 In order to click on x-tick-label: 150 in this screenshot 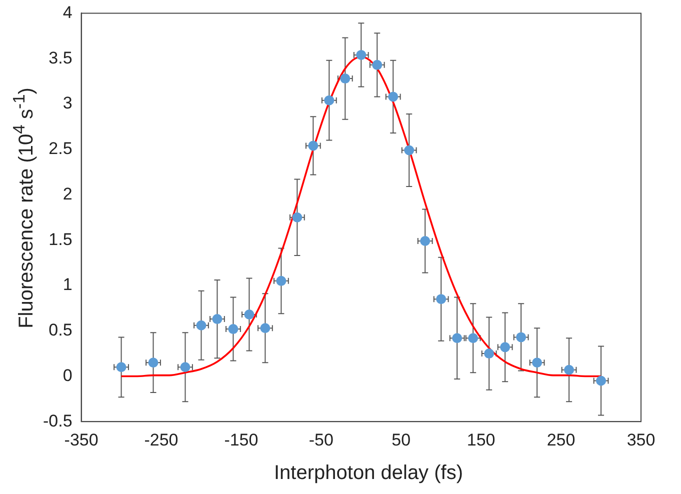, I will do `click(481, 440)`.